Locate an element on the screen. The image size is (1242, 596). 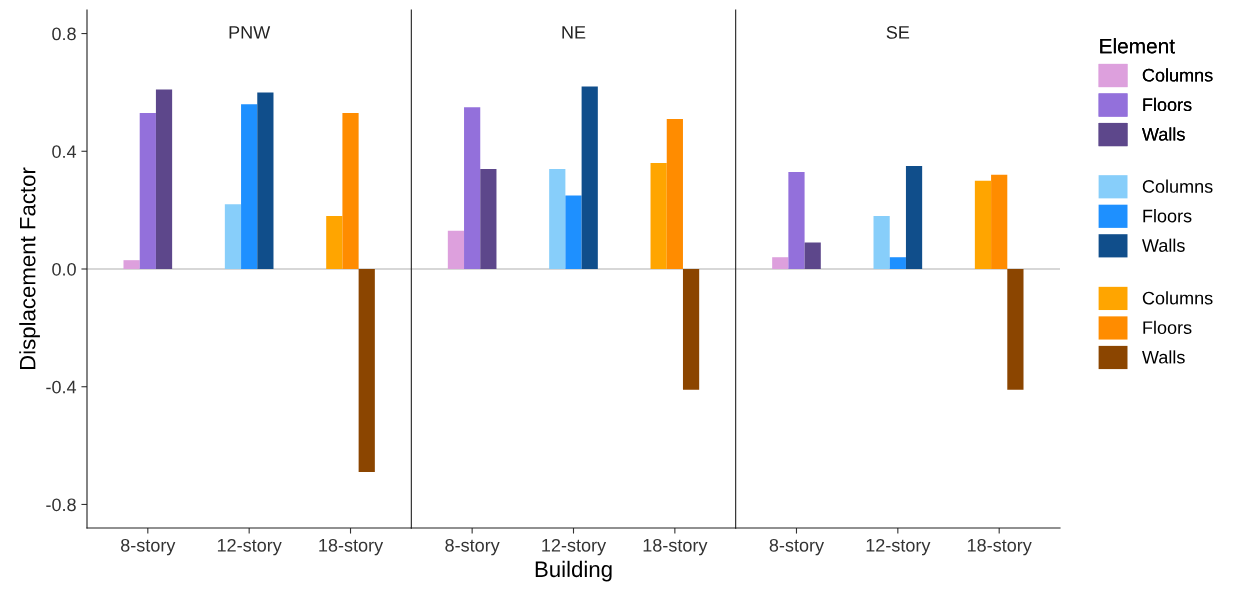
text: PNW is located at coordinates (250, 32).